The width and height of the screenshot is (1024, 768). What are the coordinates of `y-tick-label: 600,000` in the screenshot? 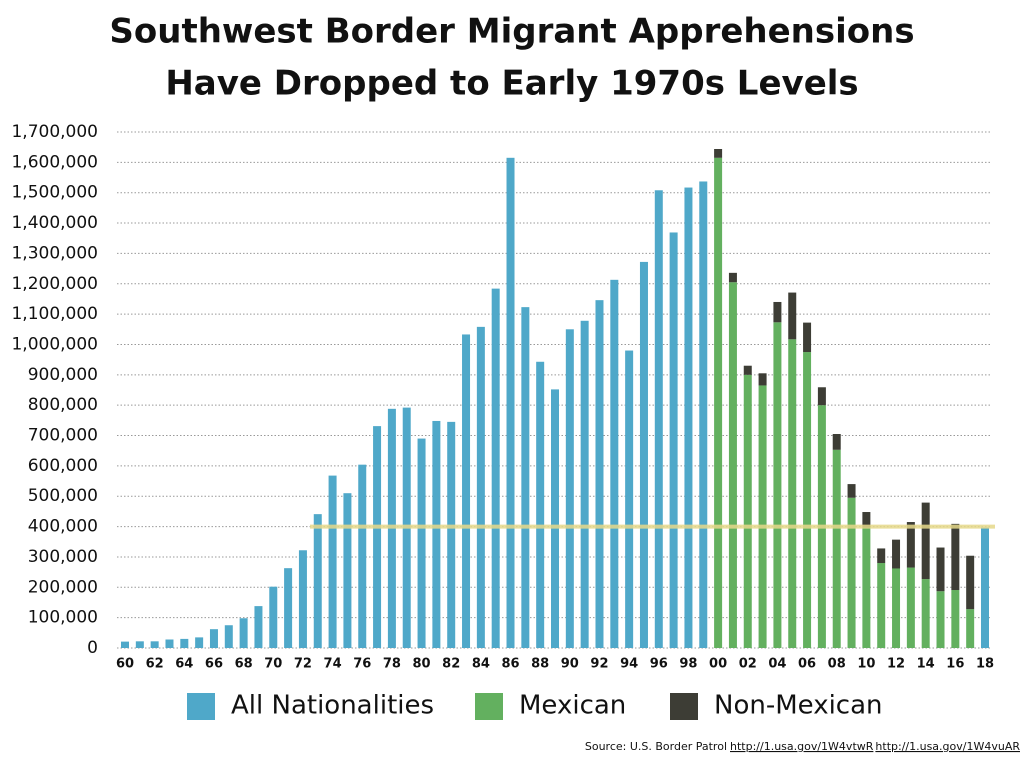 It's located at (63, 466).